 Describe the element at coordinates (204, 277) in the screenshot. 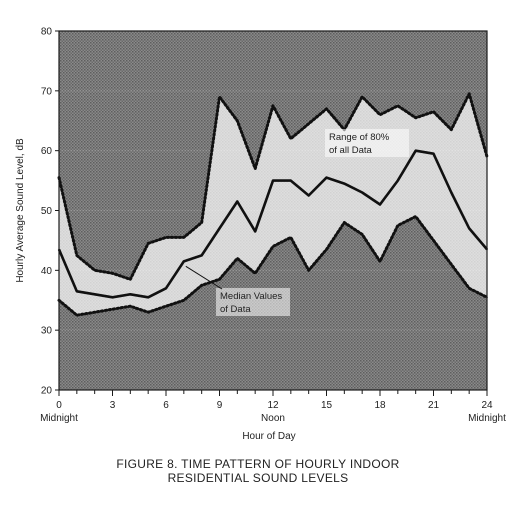

I see `annotation-median-leader` at that location.